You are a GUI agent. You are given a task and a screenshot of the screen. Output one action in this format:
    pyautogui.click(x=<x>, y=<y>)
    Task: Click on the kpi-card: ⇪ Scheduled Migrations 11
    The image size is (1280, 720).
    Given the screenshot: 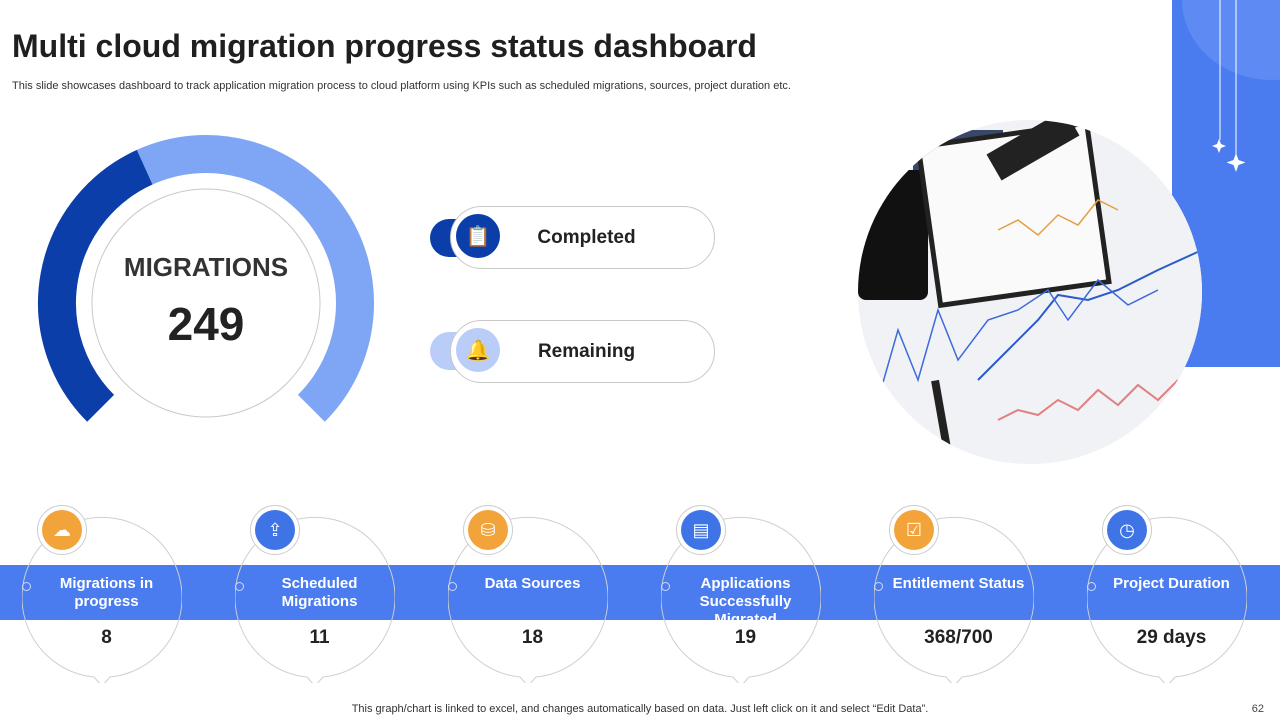 What is the action you would take?
    pyautogui.click(x=319, y=595)
    